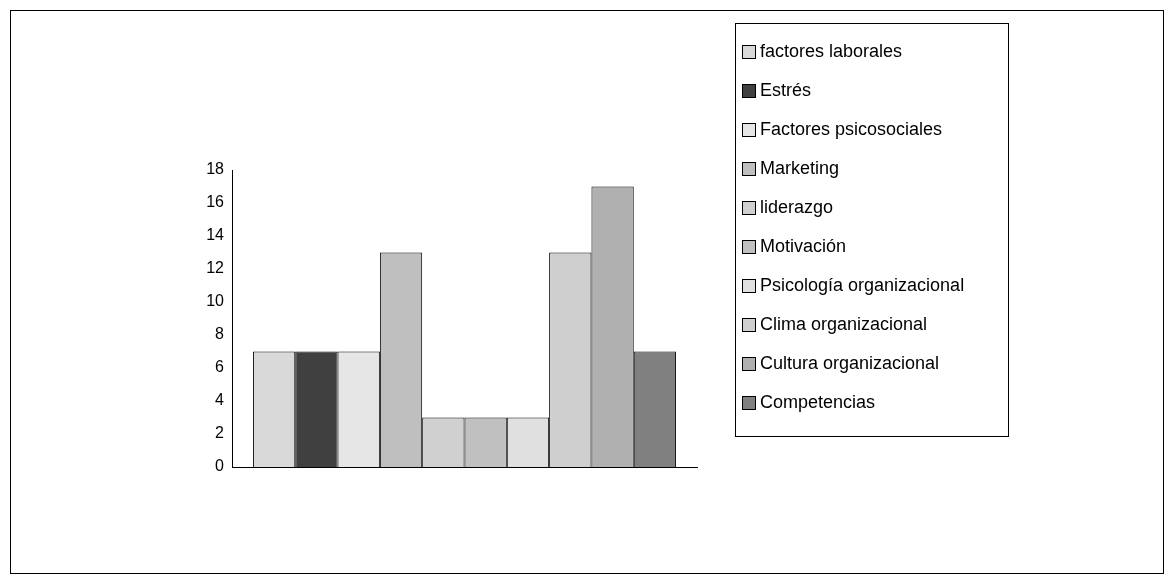  Describe the element at coordinates (818, 402) in the screenshot. I see `legend-label: Competencias` at that location.